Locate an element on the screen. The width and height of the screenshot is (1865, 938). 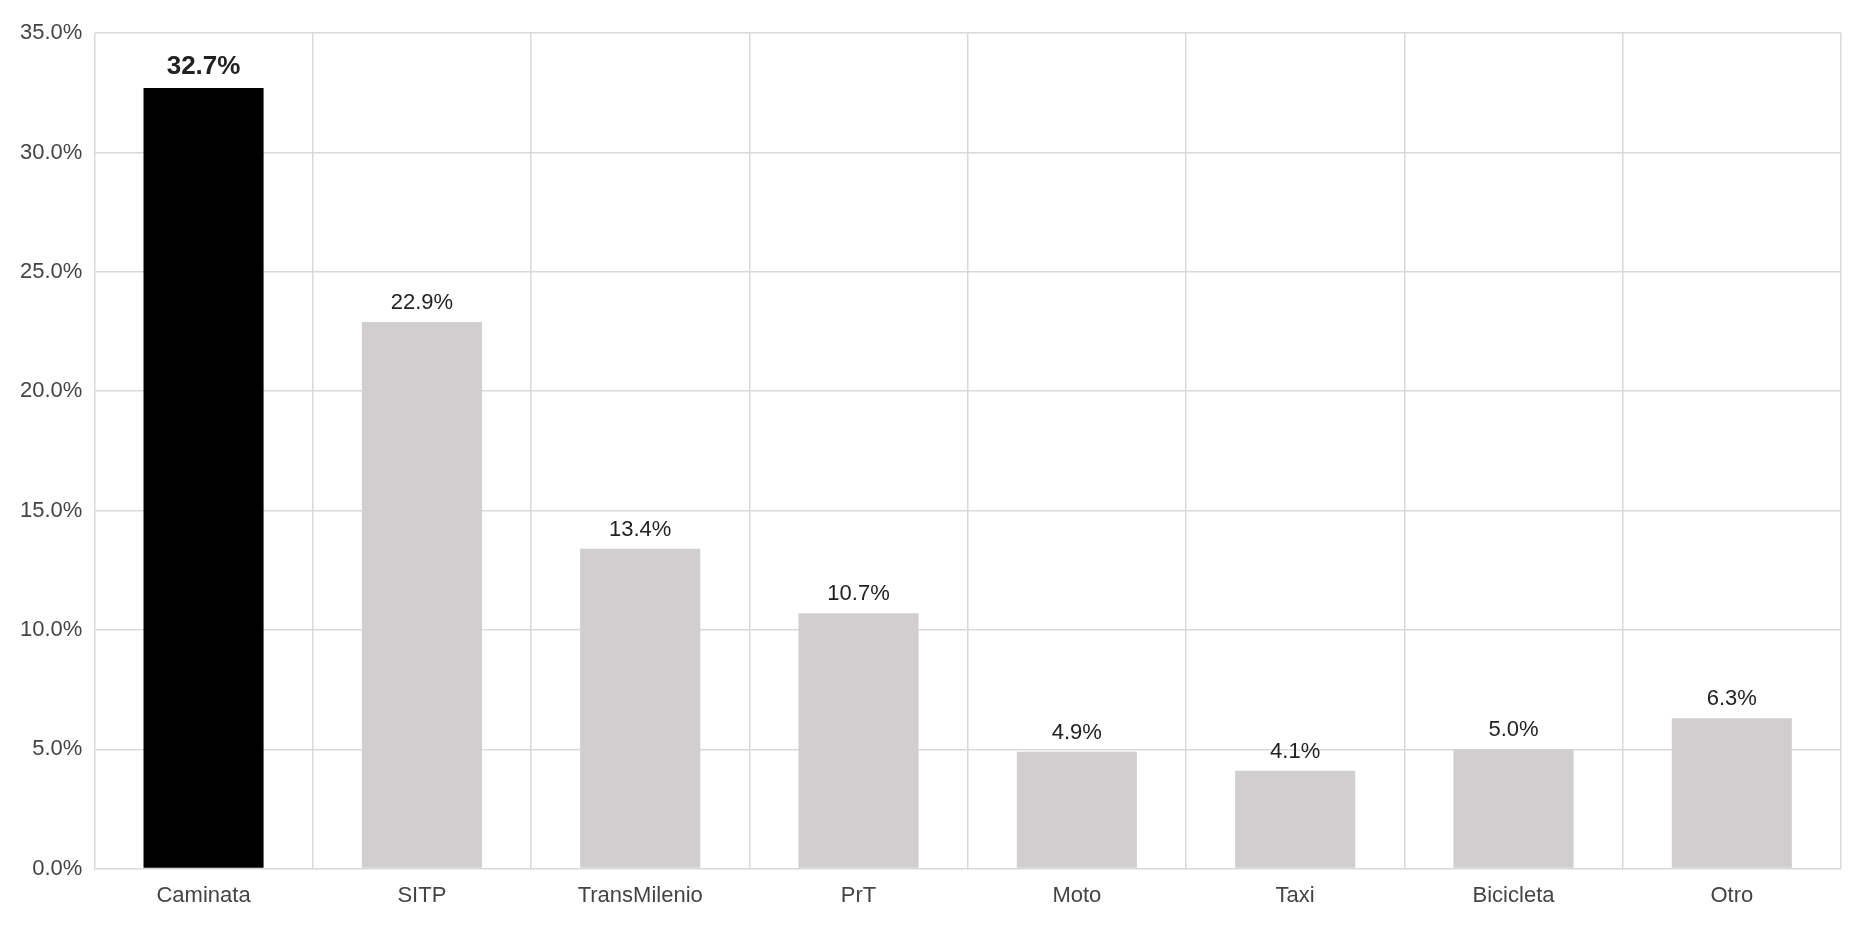
bar is located at coordinates (203, 478).